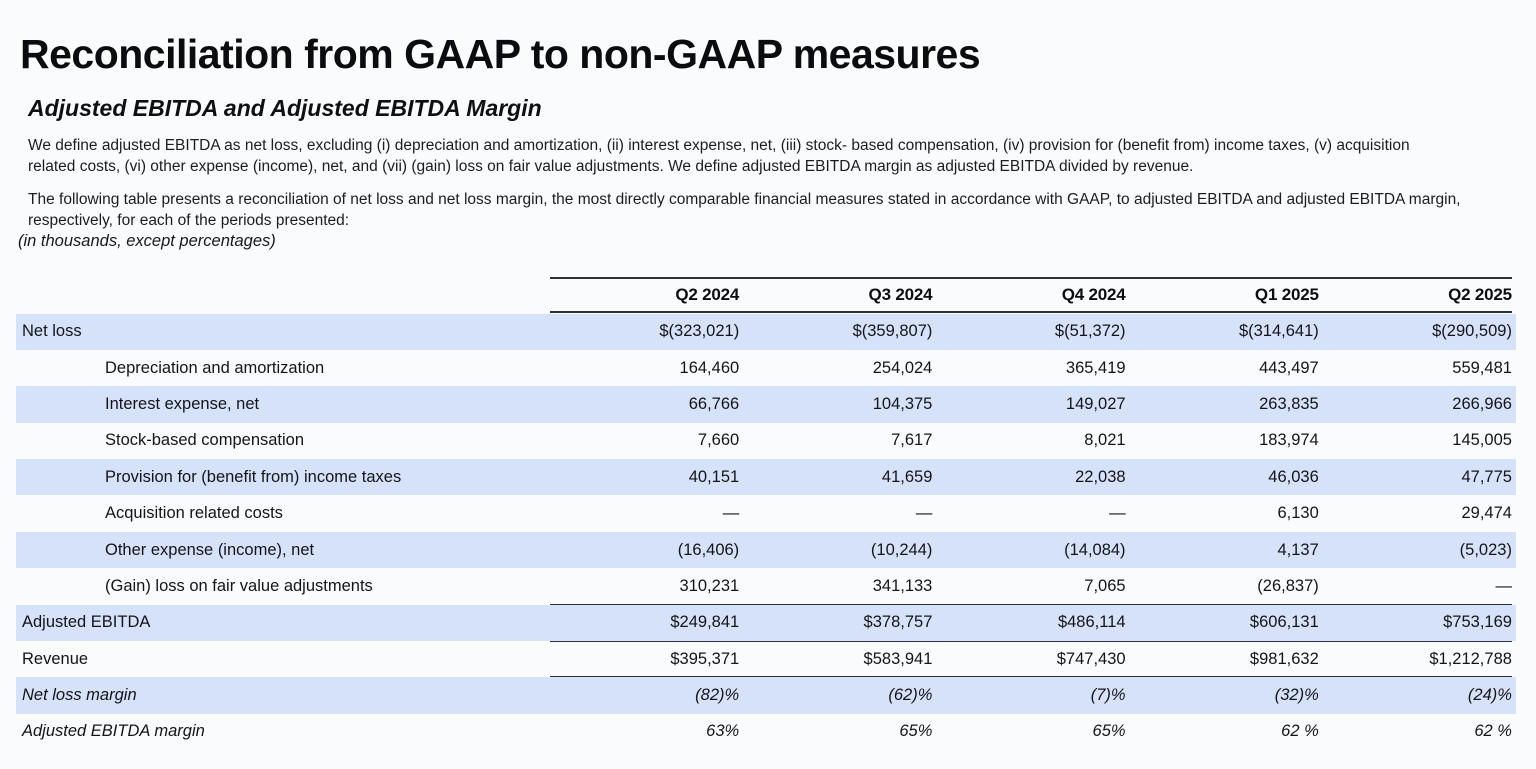  What do you see at coordinates (1486, 513) in the screenshot?
I see `cell-value: 29,474` at bounding box center [1486, 513].